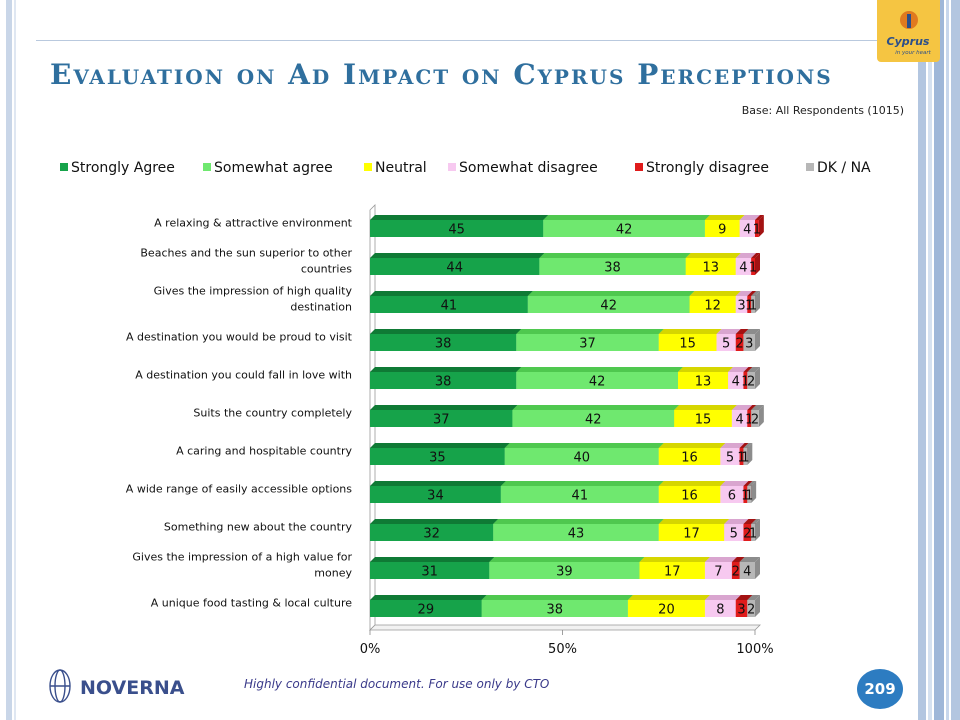 The image size is (960, 720). Describe the element at coordinates (321, 307) in the screenshot. I see `category-label: destination` at that location.